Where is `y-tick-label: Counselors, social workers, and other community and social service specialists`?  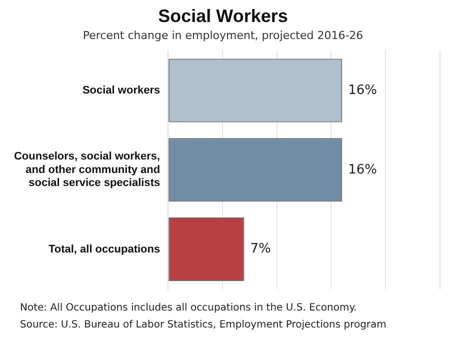
y-tick-label: Counselors, social workers, and other community and social service specialists is located at coordinates (87, 170).